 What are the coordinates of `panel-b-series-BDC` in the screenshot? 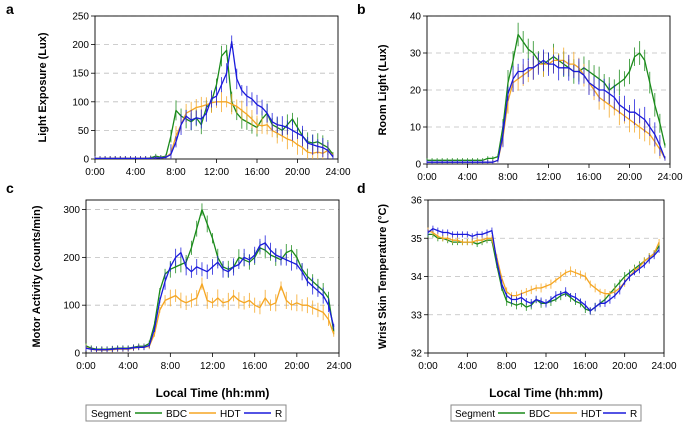 It's located at (546, 92).